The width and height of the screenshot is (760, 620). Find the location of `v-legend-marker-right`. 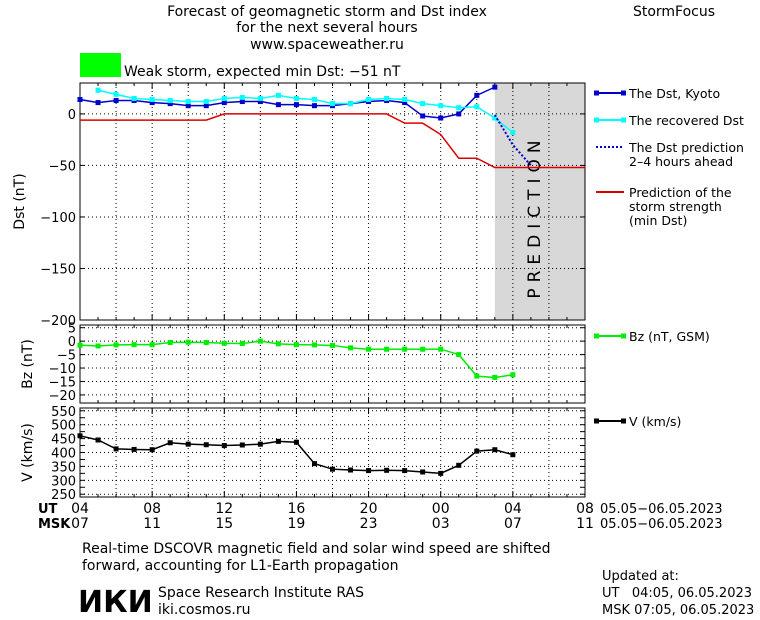

v-legend-marker-right is located at coordinates (623, 421).